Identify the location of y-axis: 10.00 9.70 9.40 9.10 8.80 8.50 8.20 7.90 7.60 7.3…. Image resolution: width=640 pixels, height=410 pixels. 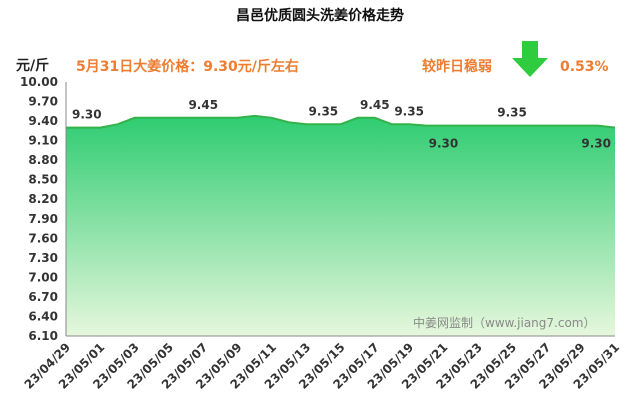
(39, 209).